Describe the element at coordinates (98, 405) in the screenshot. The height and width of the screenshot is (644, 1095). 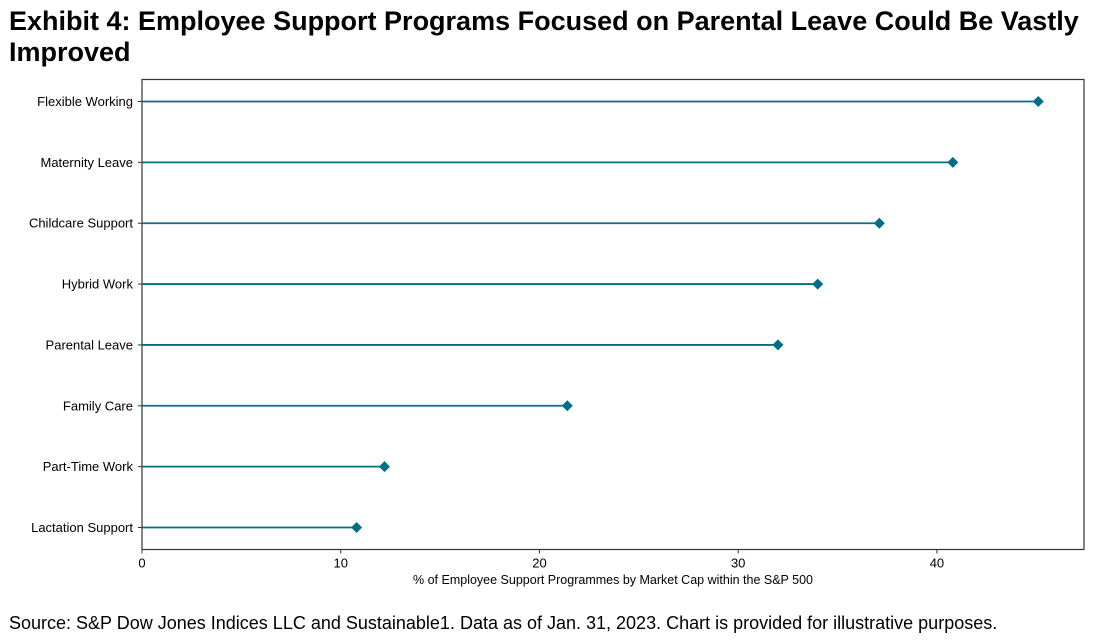
I see `y-tick-label: Family Care` at that location.